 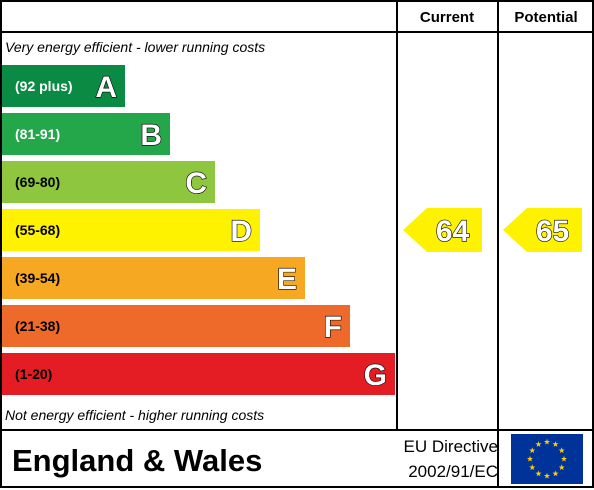 What do you see at coordinates (333, 327) in the screenshot?
I see `band-letter-f: F` at bounding box center [333, 327].